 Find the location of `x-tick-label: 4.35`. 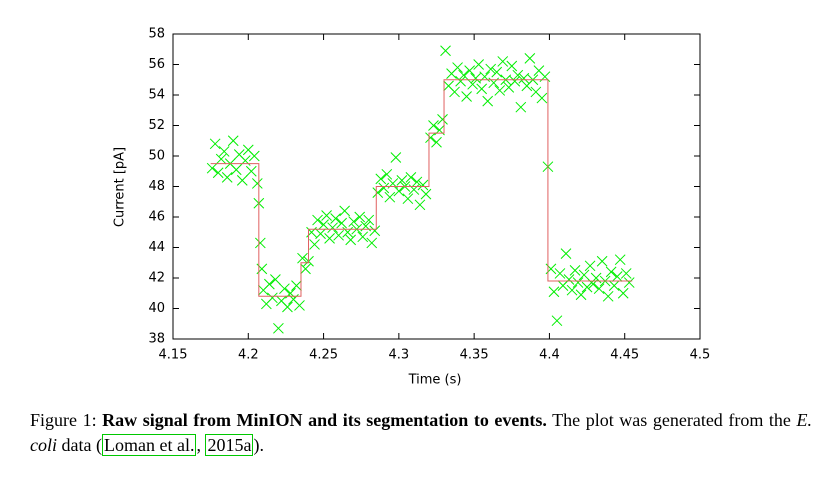

x-tick-label: 4.35 is located at coordinates (474, 355).